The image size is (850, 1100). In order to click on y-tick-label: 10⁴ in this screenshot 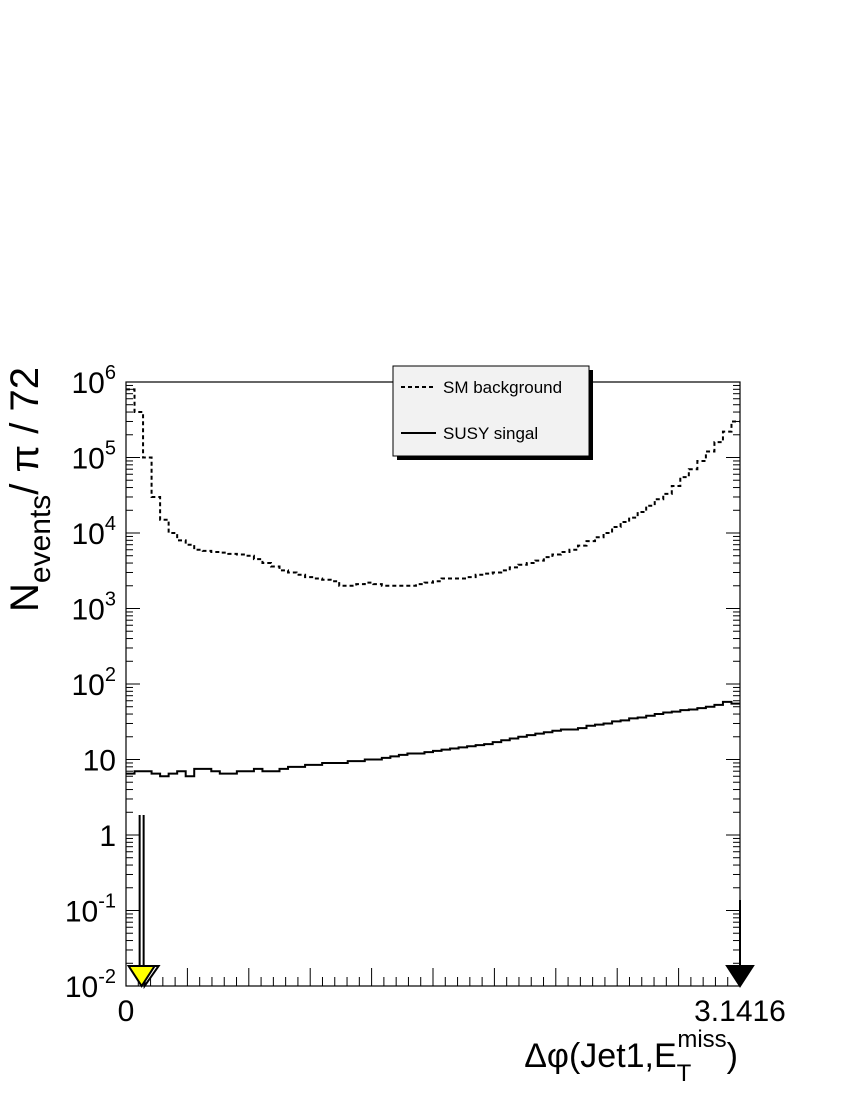, I will do `click(94, 532)`.